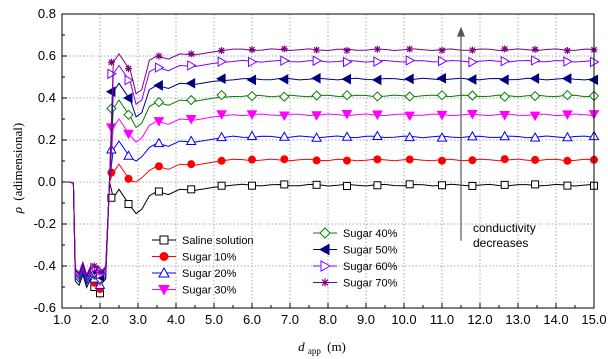 The image size is (608, 359). Describe the element at coordinates (370, 267) in the screenshot. I see `legend-label: Sugar 60%` at that location.